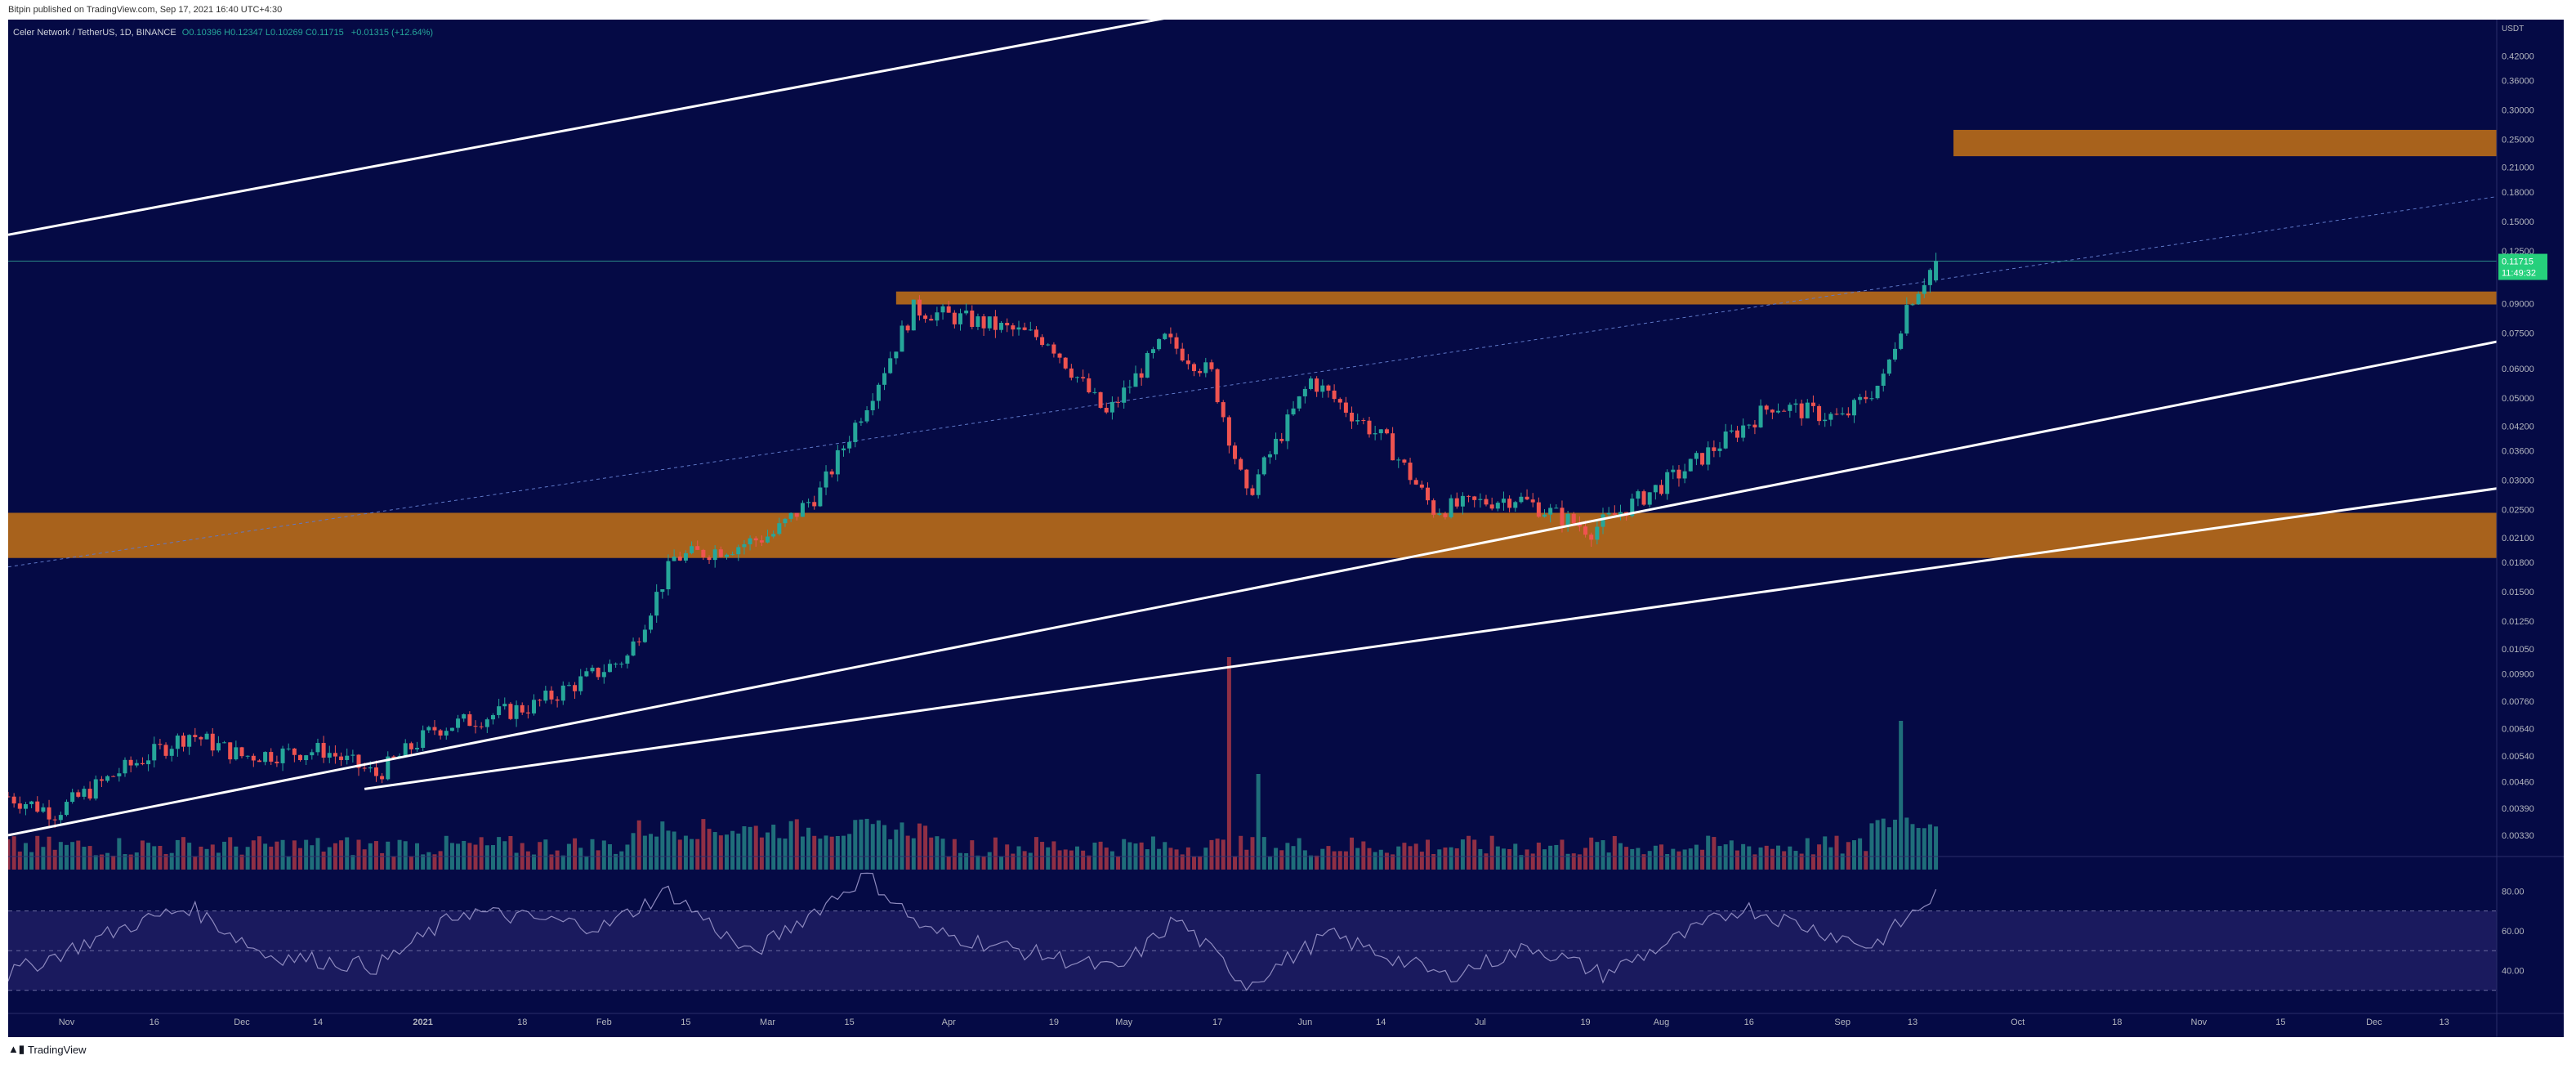 The width and height of the screenshot is (2576, 1069). I want to click on rsi-axis-tick: 60.00, so click(2514, 932).